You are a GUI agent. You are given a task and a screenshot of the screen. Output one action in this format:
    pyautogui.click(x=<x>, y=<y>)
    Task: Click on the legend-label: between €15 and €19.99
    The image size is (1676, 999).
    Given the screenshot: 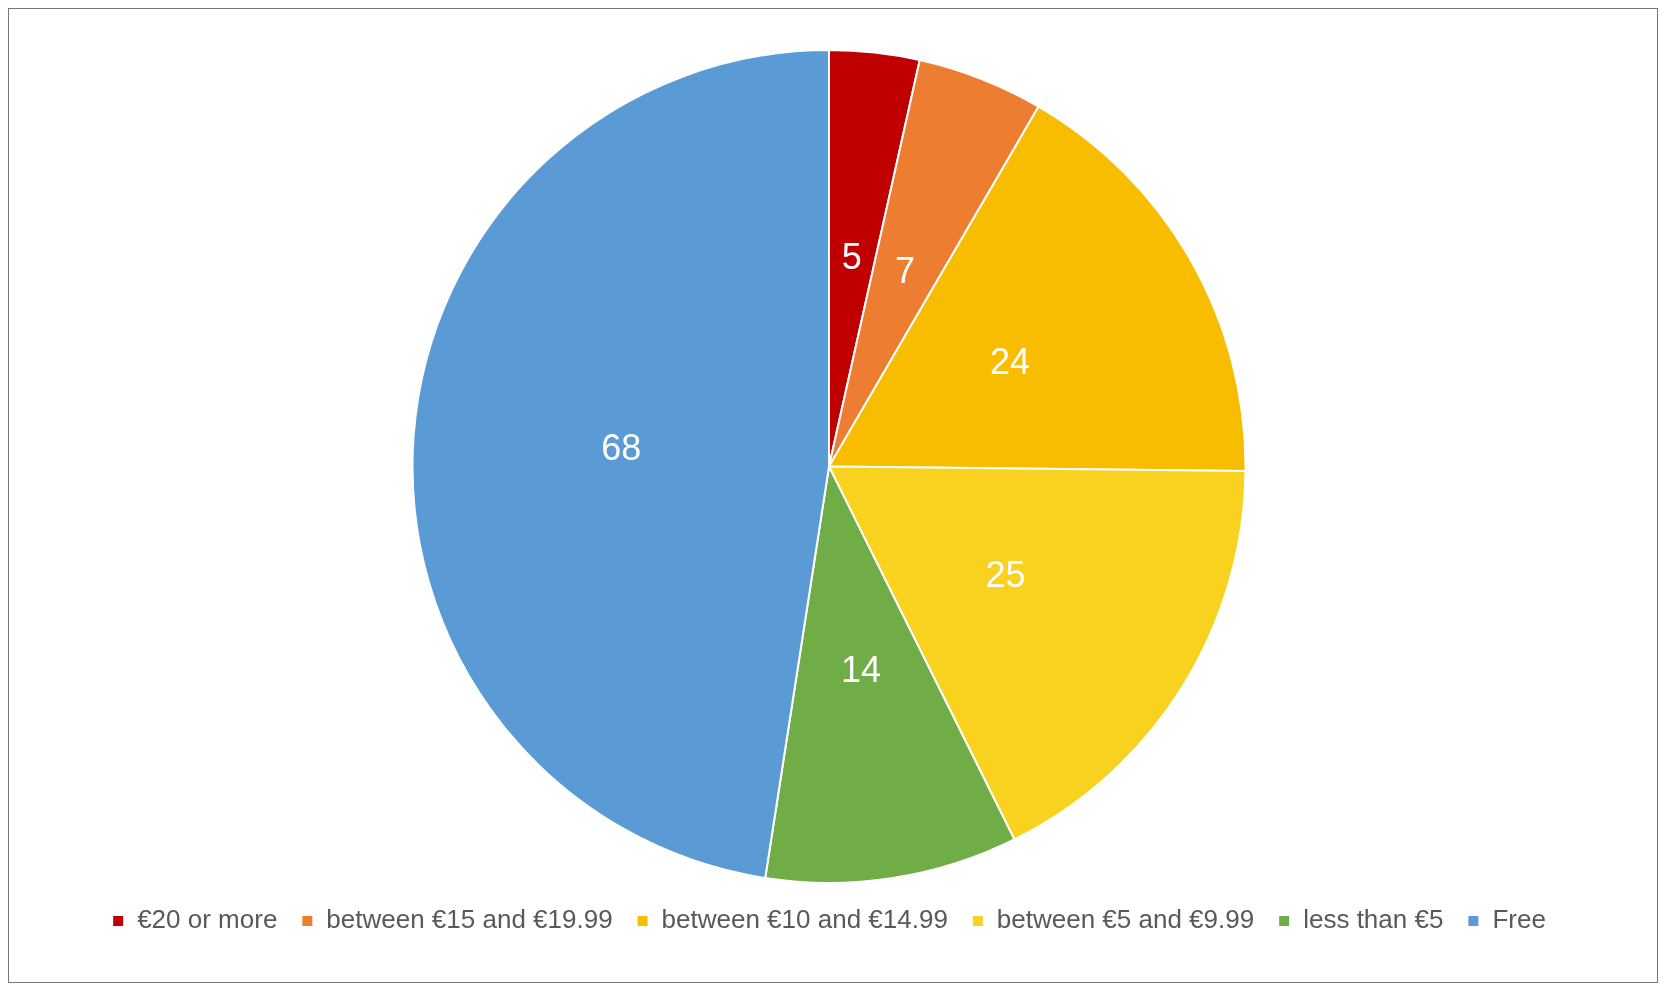 What is the action you would take?
    pyautogui.click(x=469, y=919)
    